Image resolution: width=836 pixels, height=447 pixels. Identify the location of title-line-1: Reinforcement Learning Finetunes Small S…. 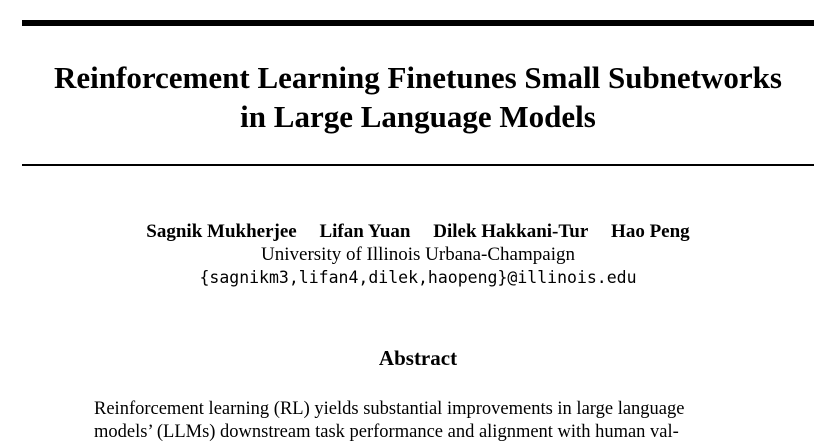
(418, 77).